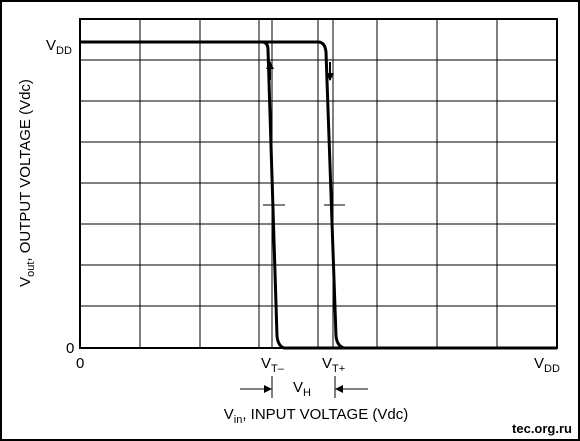  What do you see at coordinates (333, 365) in the screenshot?
I see `threshold-high: VT+` at bounding box center [333, 365].